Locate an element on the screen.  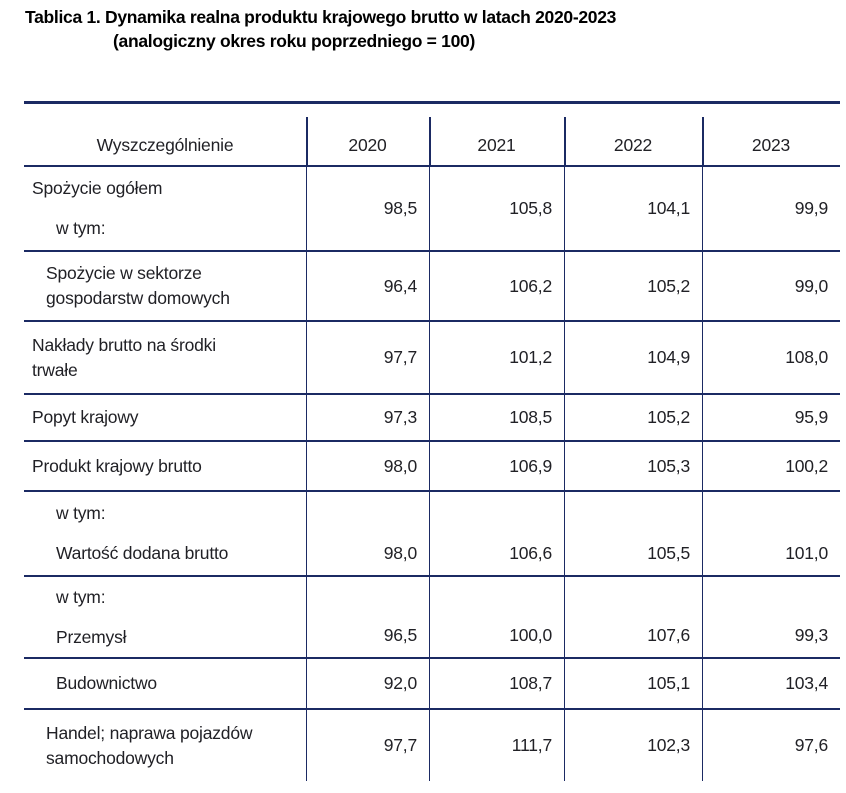
column-header-year-2021: 2021 is located at coordinates (496, 134).